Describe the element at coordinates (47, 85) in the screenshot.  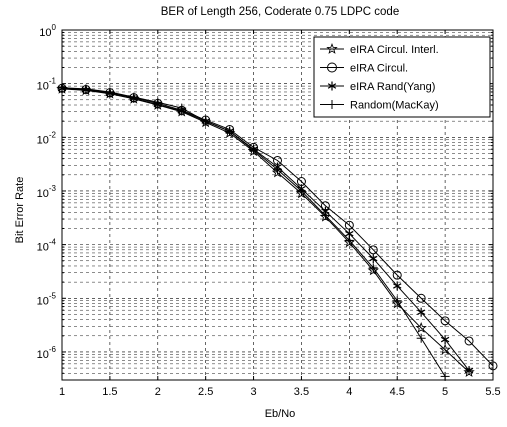
I see `y-tick-label: 10⁻¹` at that location.